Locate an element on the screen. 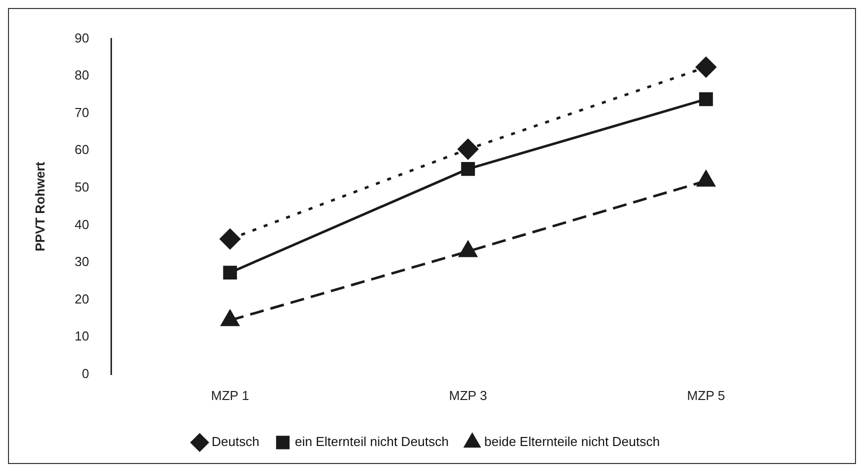 The width and height of the screenshot is (864, 472). y-tick-label: 70 is located at coordinates (82, 112).